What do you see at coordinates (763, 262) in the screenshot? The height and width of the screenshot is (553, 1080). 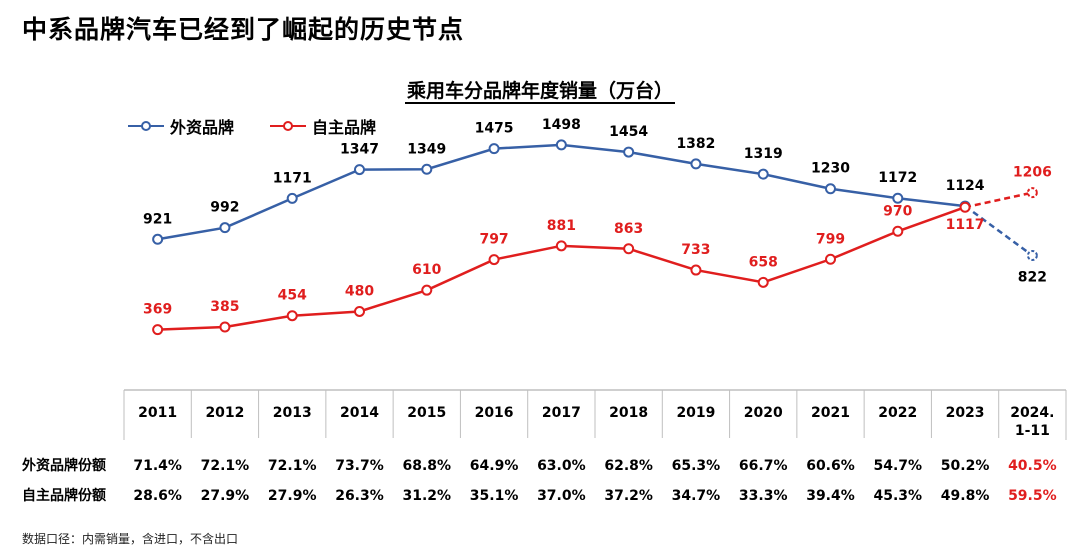 I see `data-label: 658` at bounding box center [763, 262].